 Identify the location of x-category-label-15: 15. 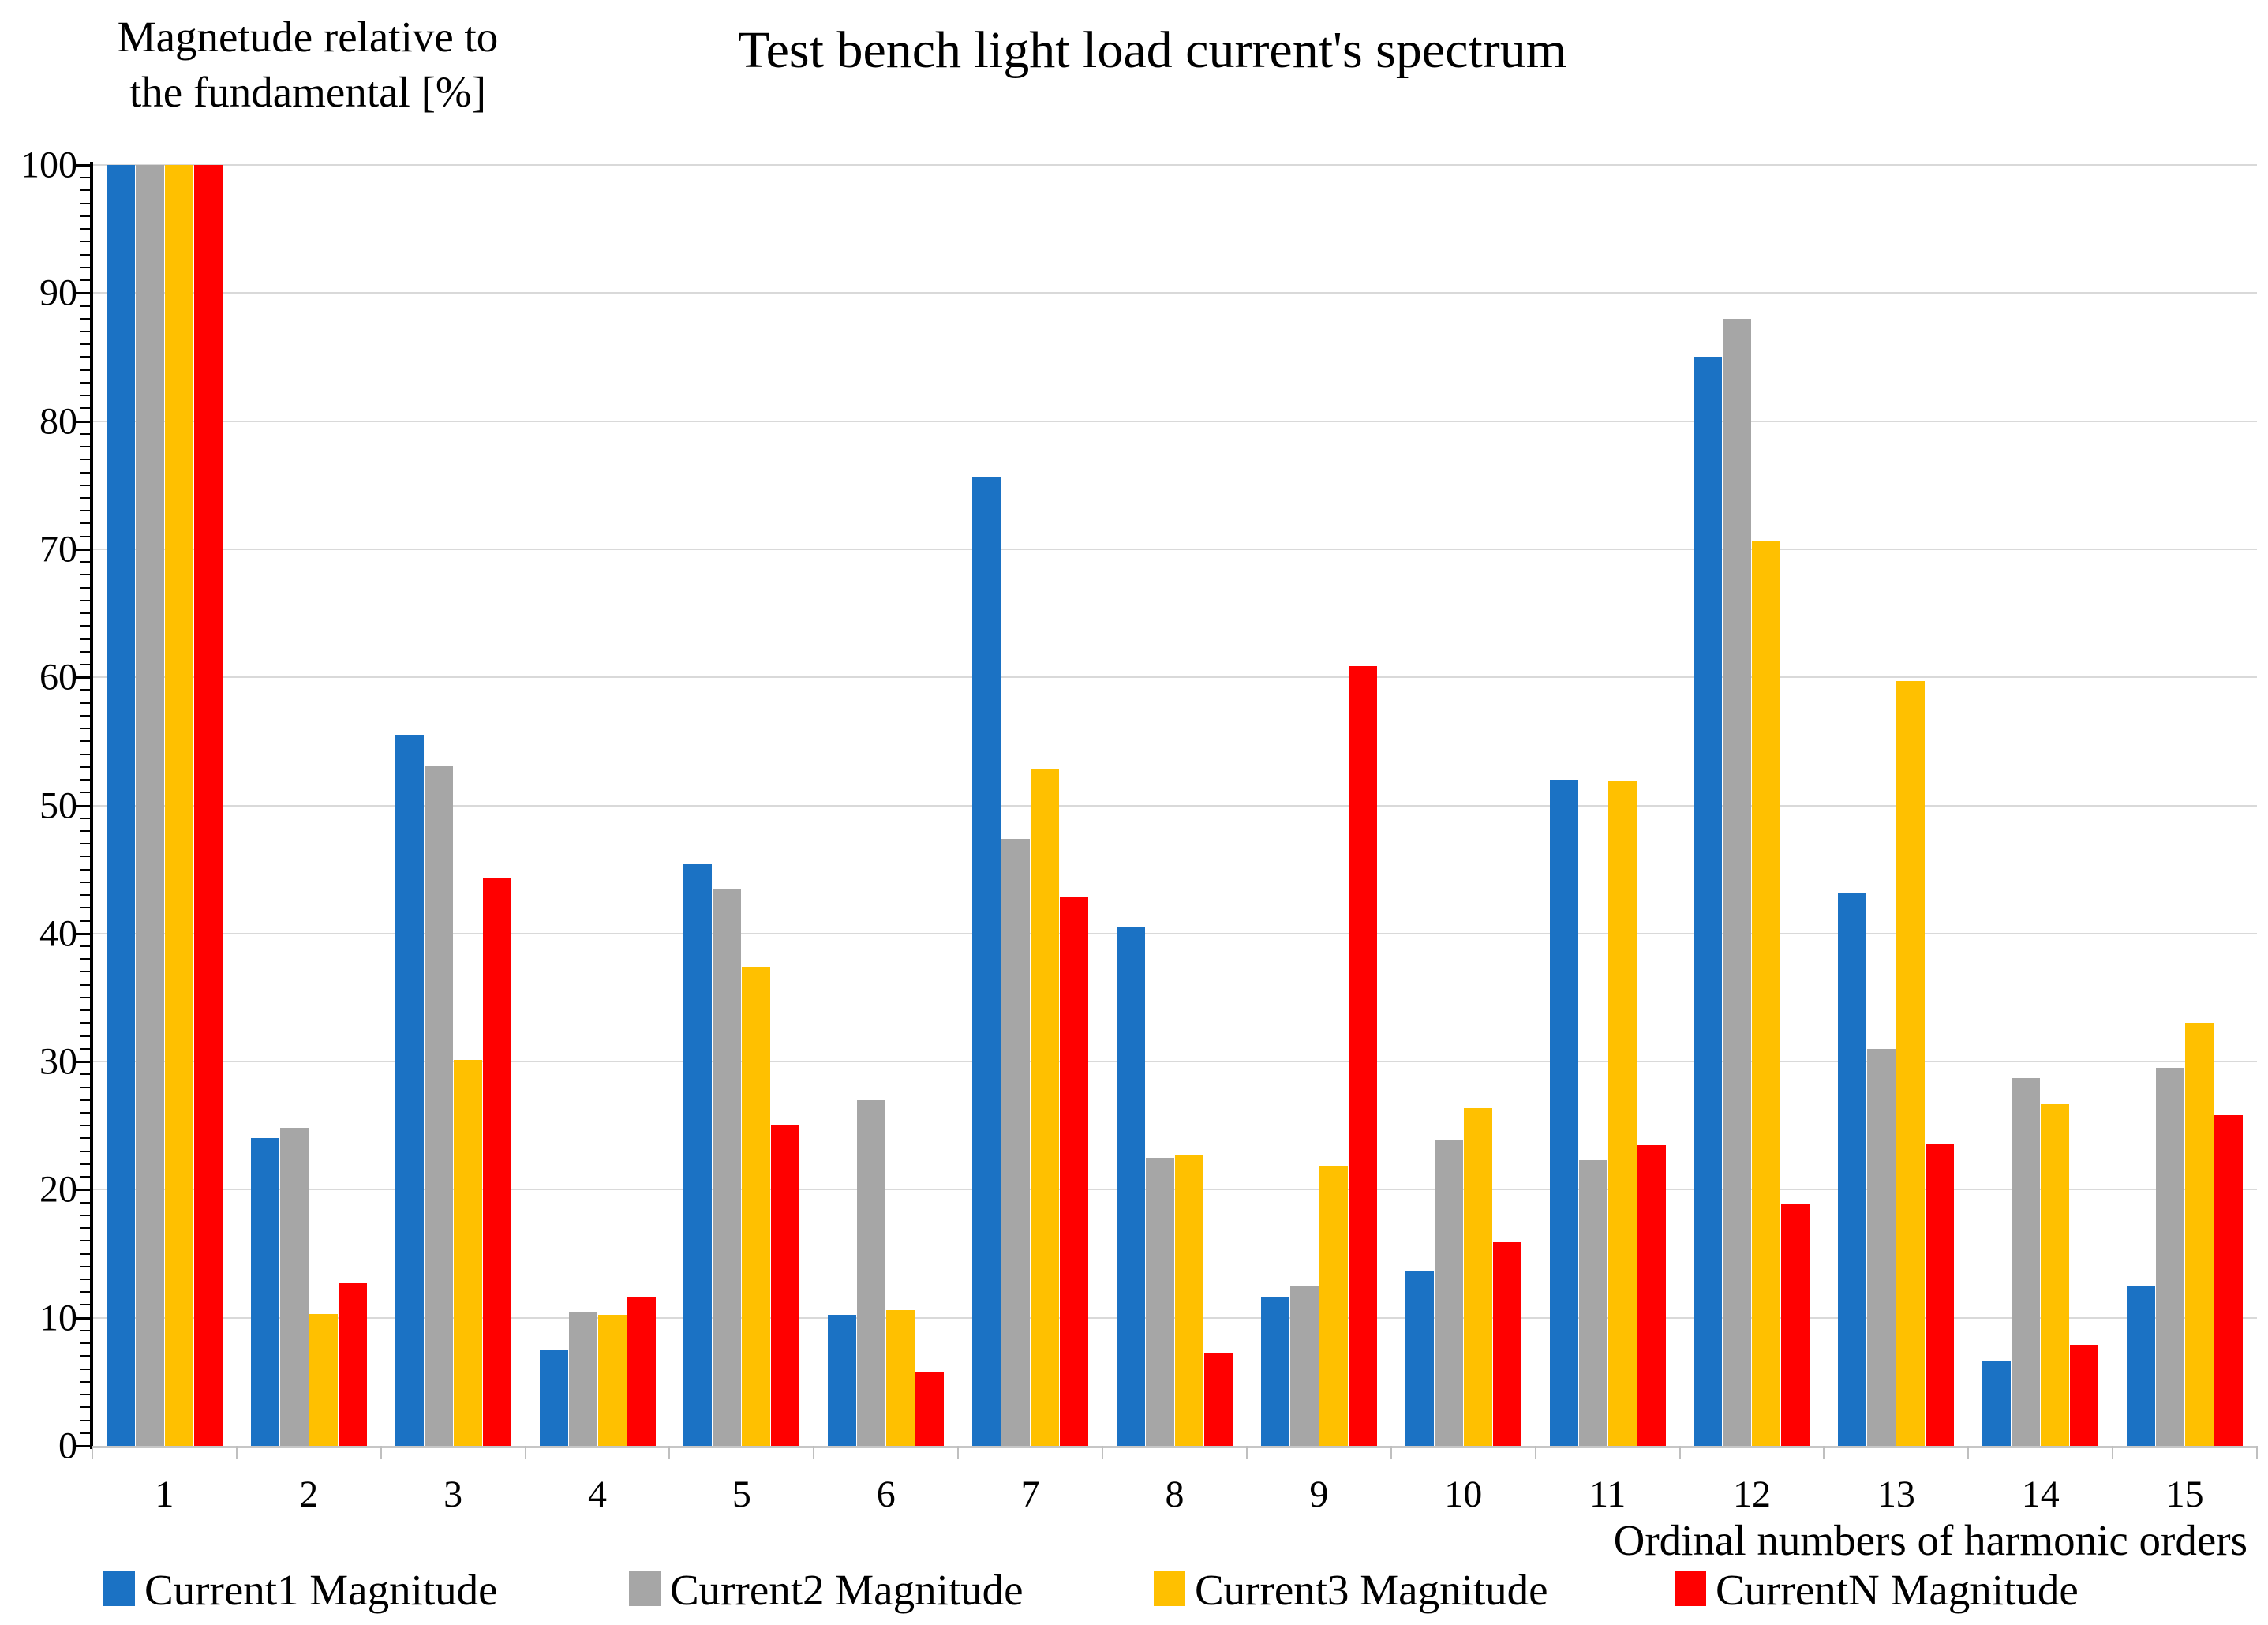
(2184, 1494).